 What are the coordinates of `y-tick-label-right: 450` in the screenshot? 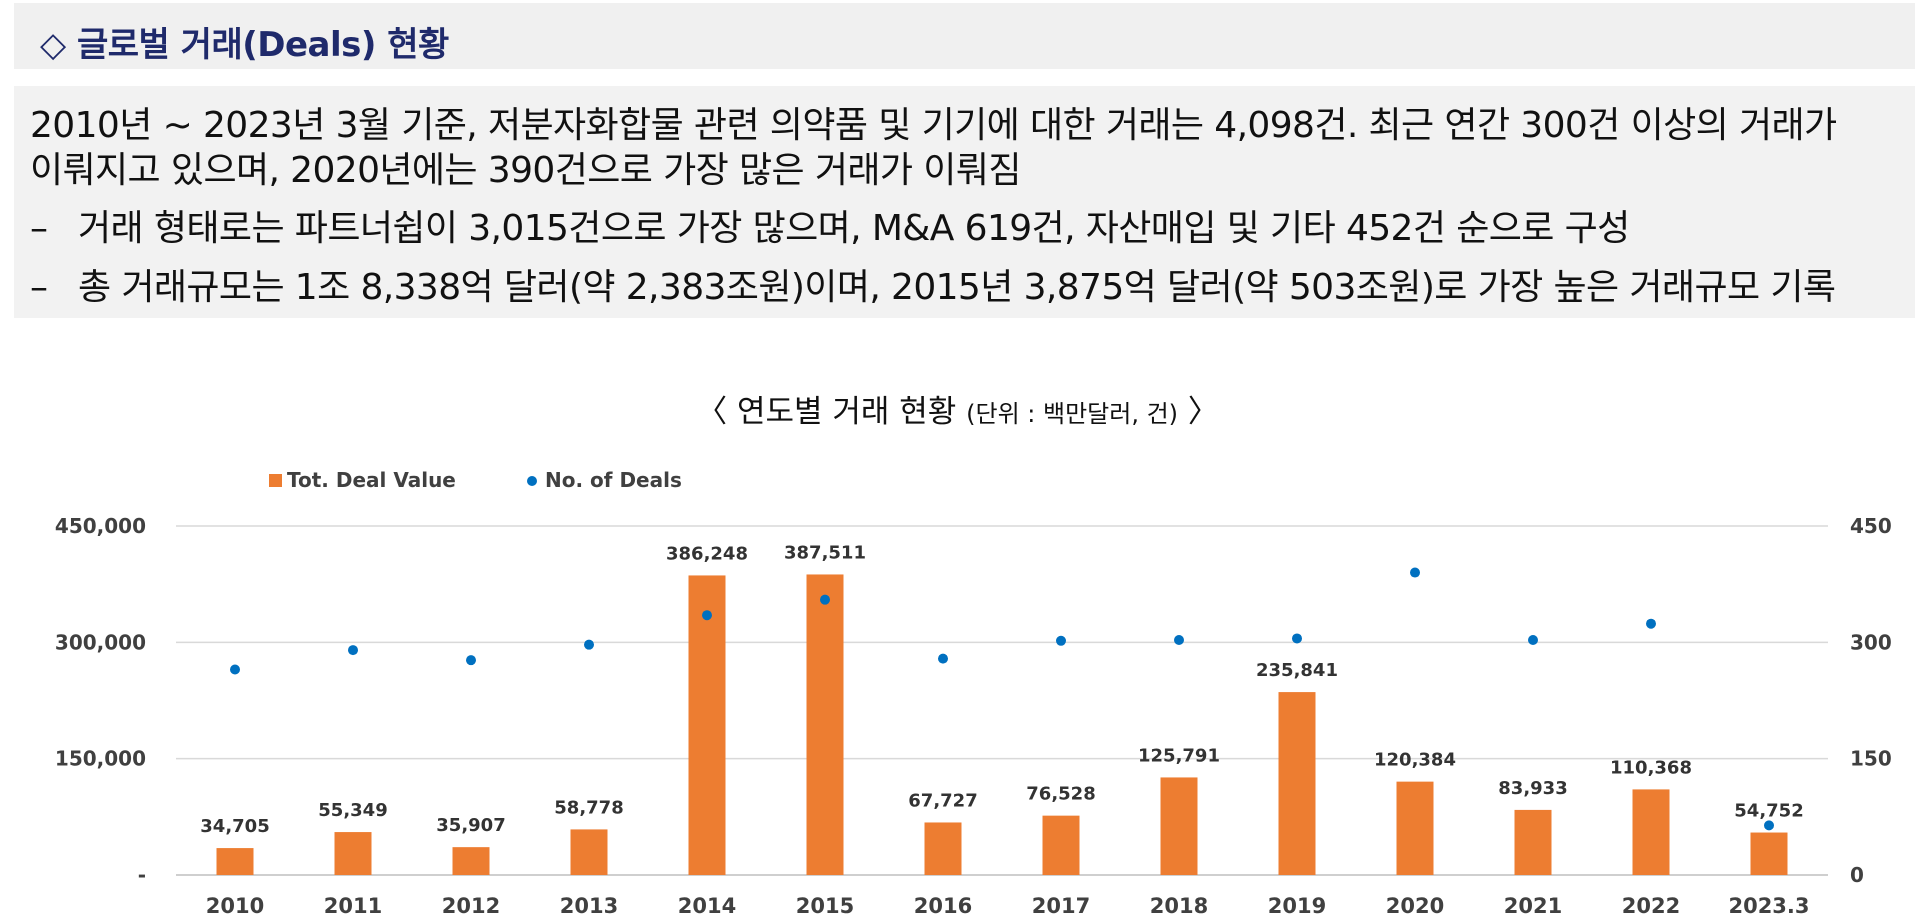 It's located at (1871, 526).